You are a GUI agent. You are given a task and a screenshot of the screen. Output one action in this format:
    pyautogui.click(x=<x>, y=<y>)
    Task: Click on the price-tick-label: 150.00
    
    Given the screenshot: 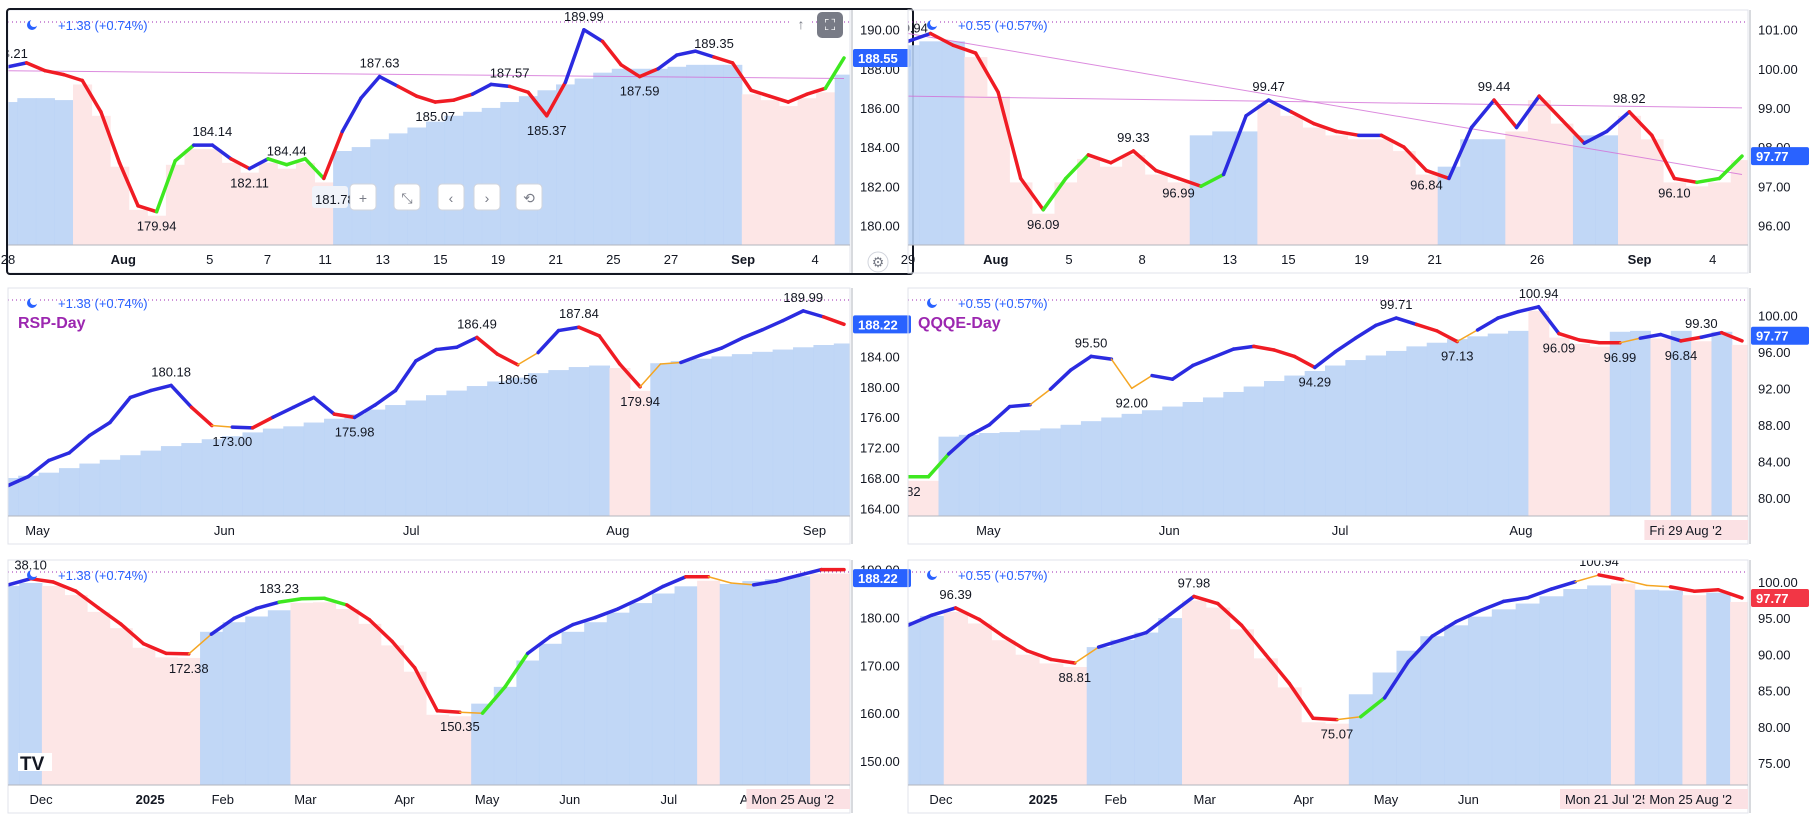 What is the action you would take?
    pyautogui.click(x=880, y=761)
    